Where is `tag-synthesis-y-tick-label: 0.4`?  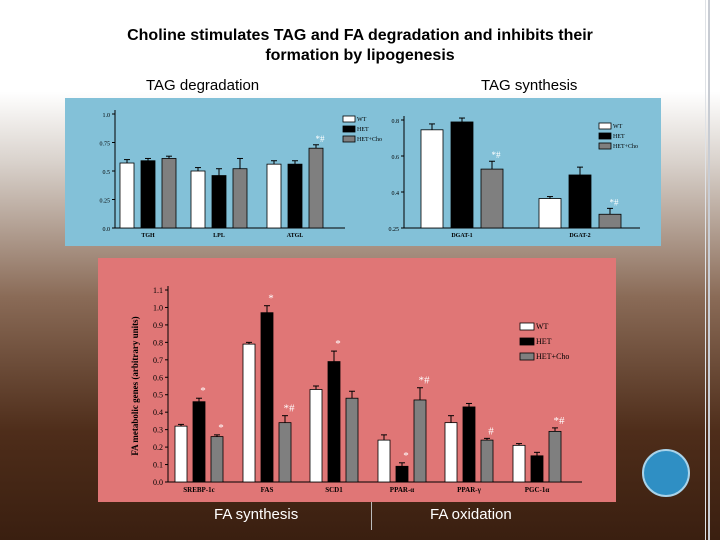 tag-synthesis-y-tick-label: 0.4 is located at coordinates (396, 194).